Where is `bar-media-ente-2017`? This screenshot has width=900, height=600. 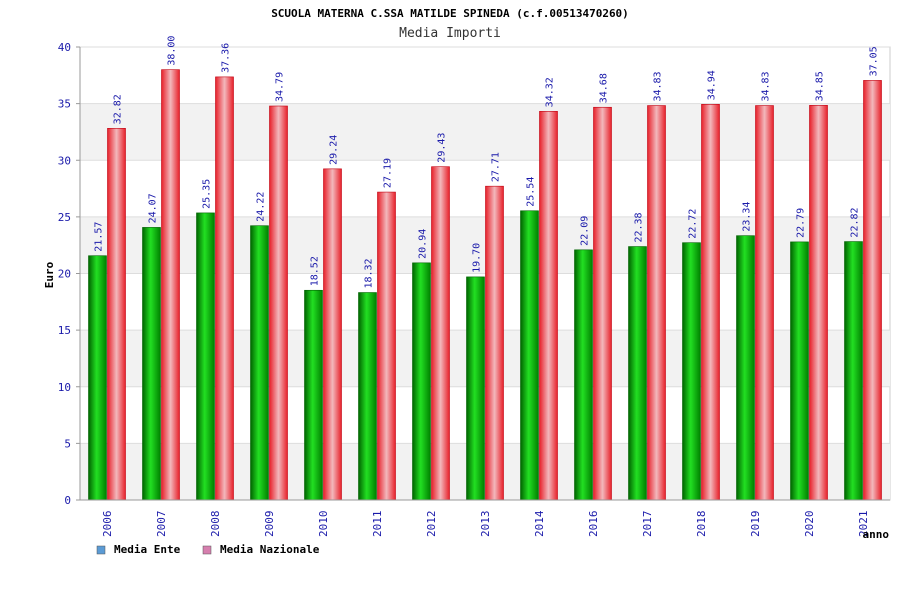
bar-media-ente-2017 is located at coordinates (637, 373).